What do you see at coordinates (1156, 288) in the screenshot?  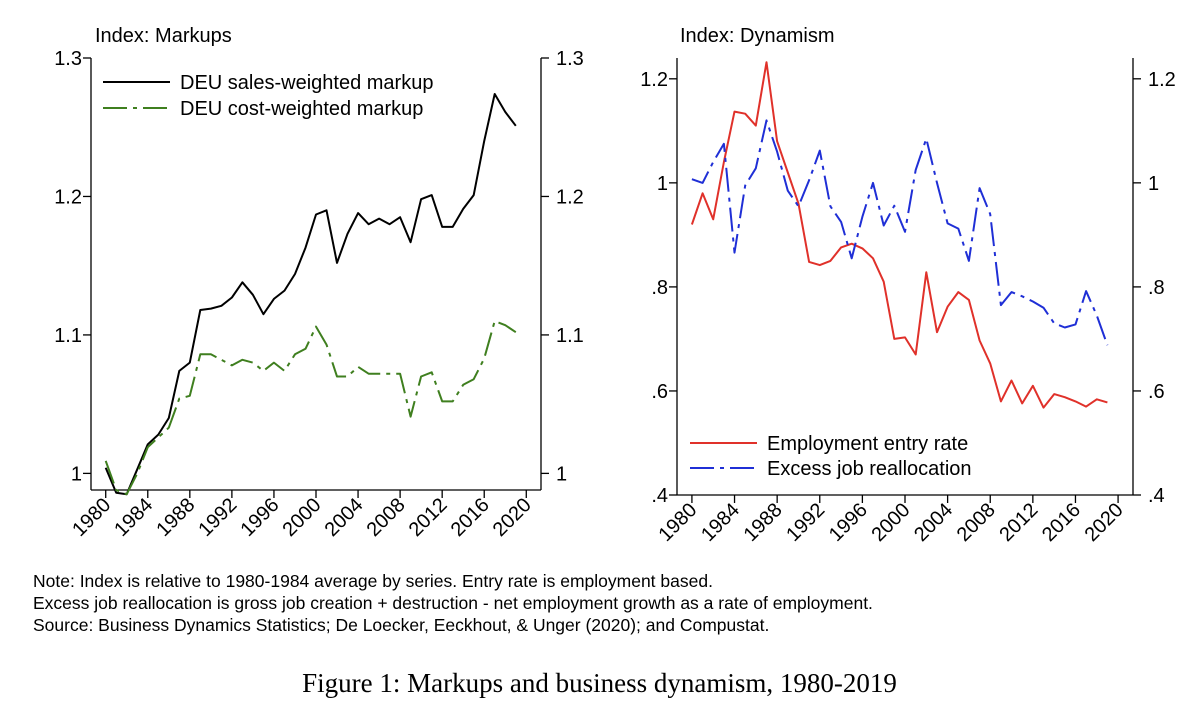 I see `dynamism-ytick-label-right-2: .8` at bounding box center [1156, 288].